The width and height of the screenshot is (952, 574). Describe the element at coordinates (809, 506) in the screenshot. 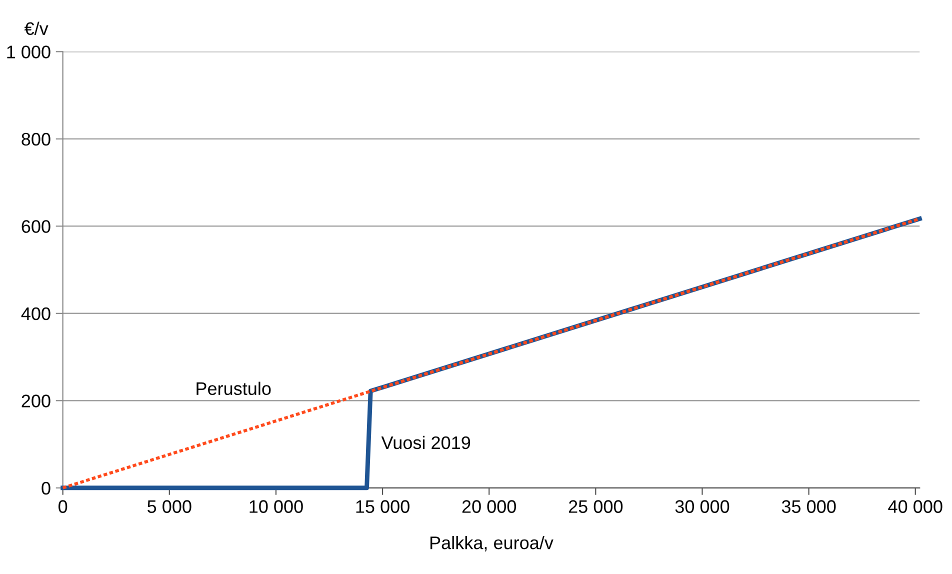

I see `x-tick-label: 35 000` at that location.